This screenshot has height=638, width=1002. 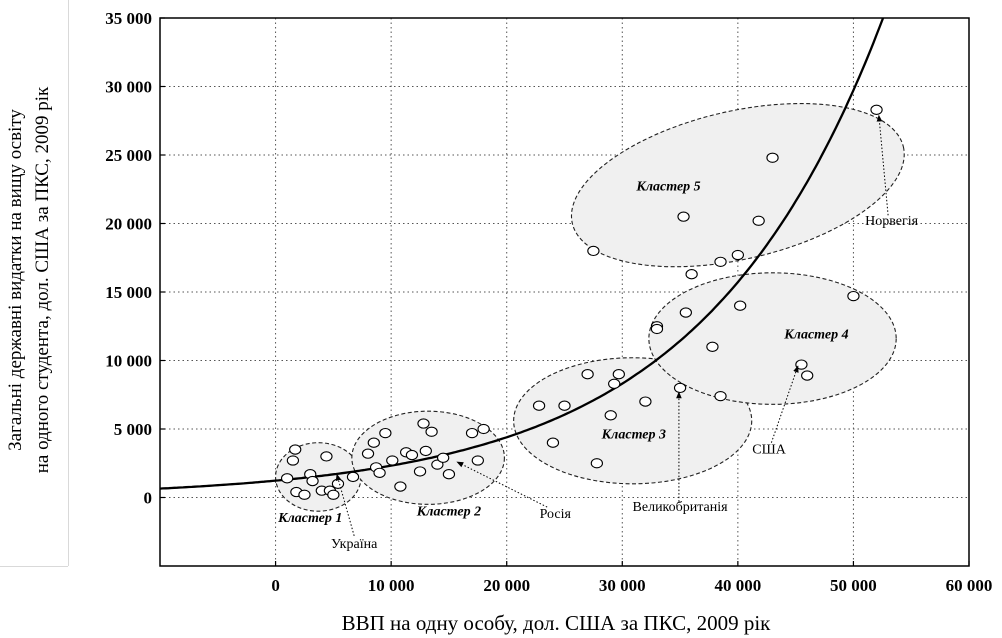 I want to click on y-tick-label: 20 000, so click(x=128, y=224).